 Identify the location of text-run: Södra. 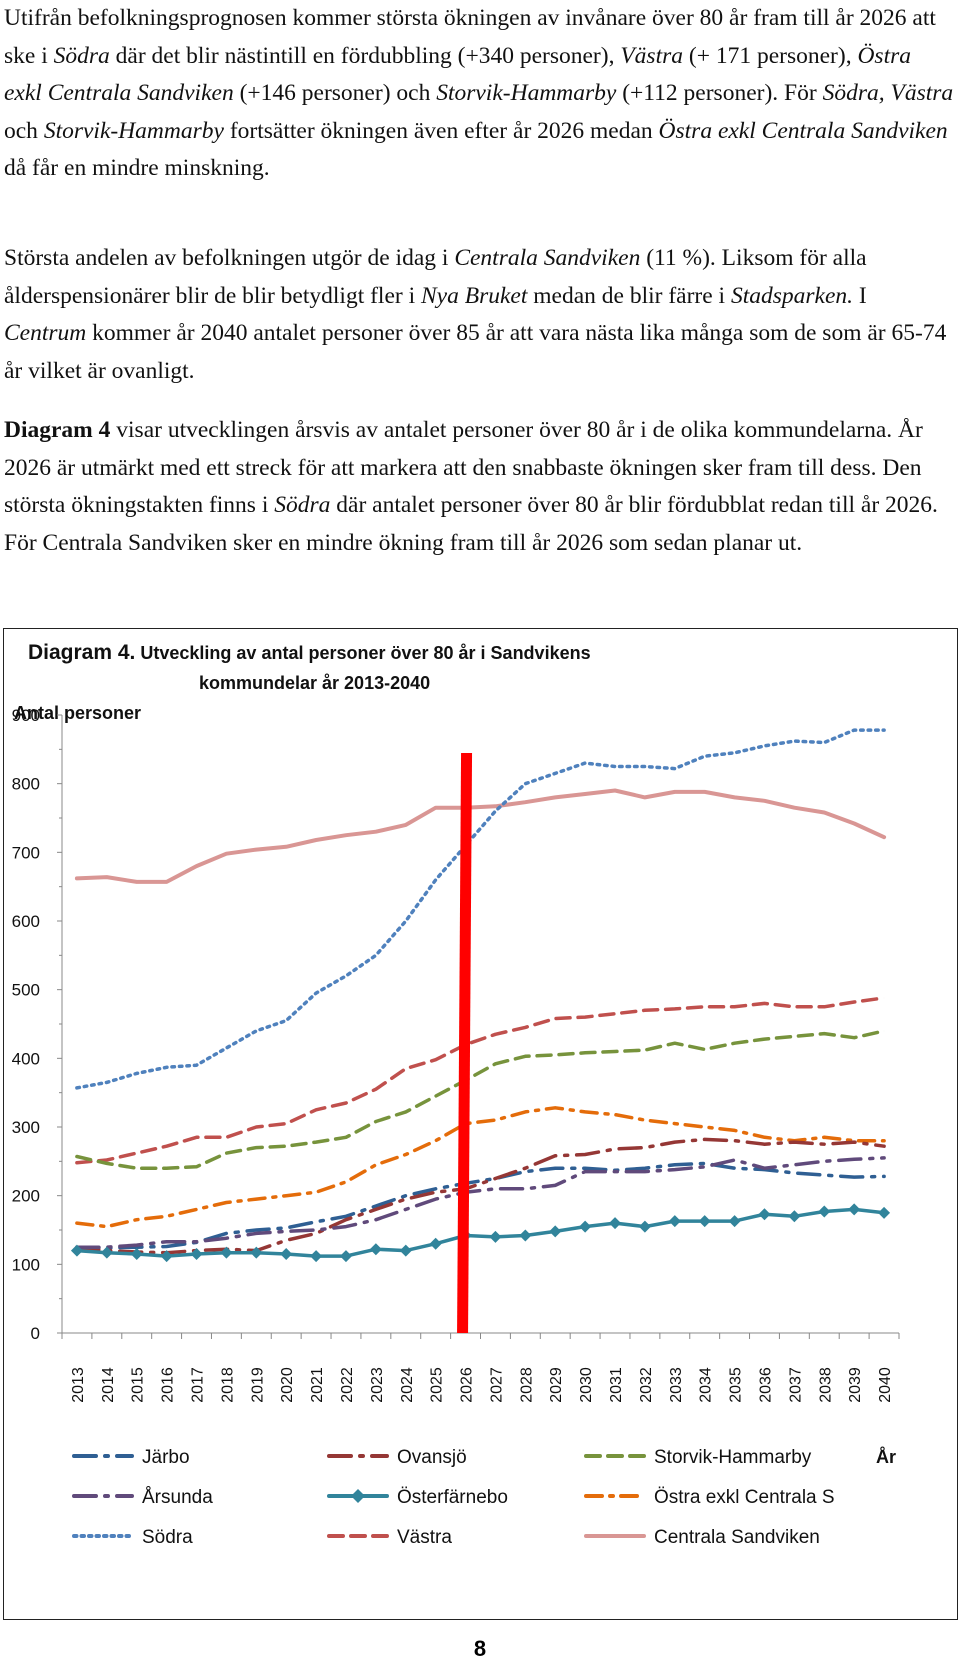
(302, 505).